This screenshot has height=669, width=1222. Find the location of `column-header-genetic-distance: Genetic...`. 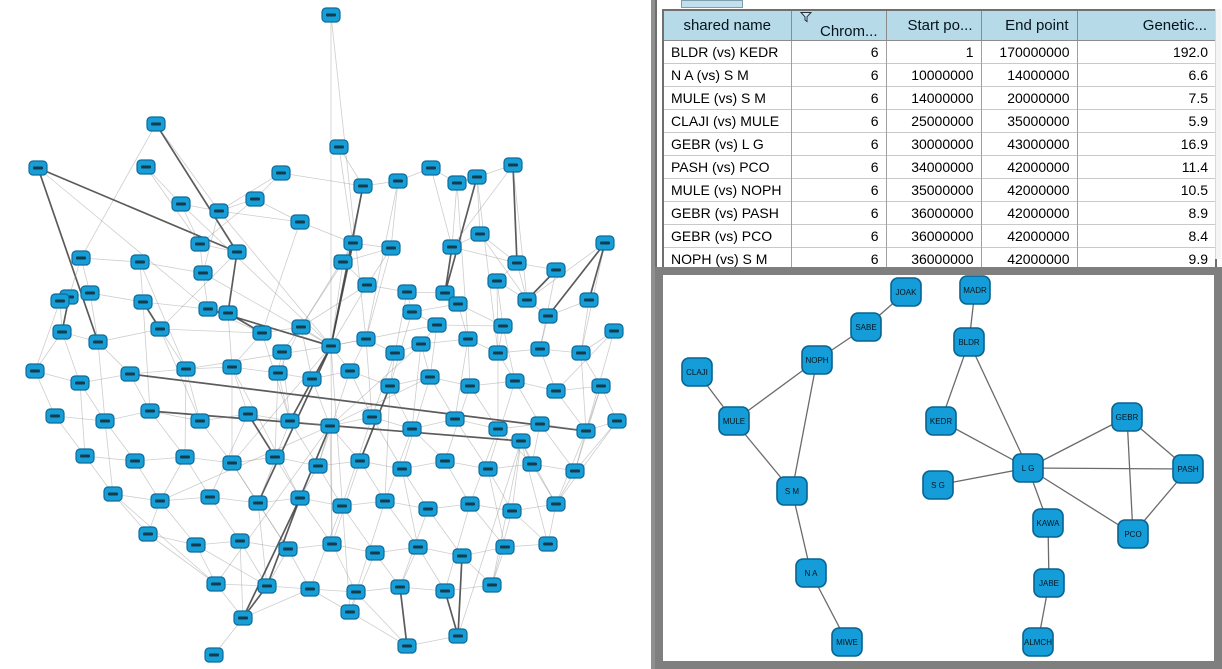

column-header-genetic-distance: Genetic... is located at coordinates (1146, 25).